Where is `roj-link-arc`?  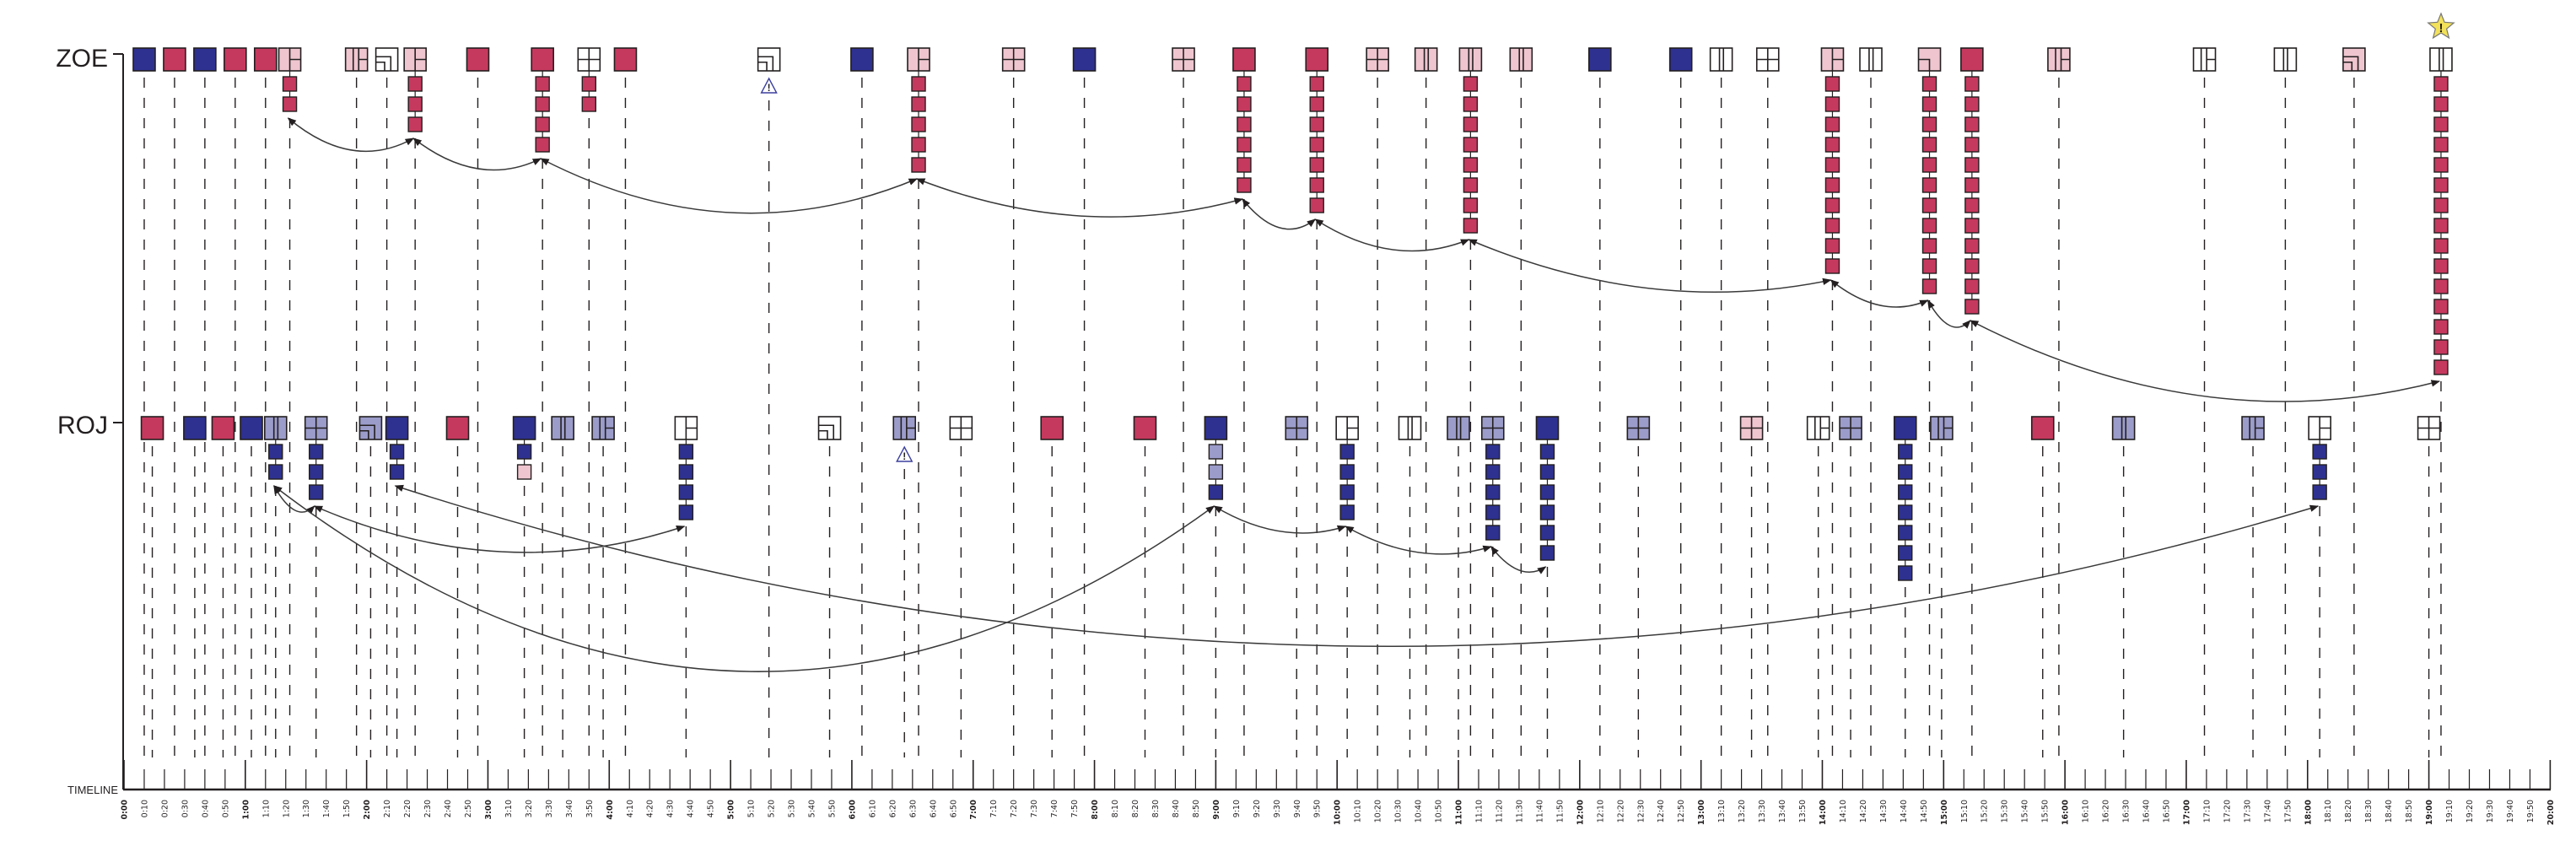
roj-link-arc is located at coordinates (1357, 565).